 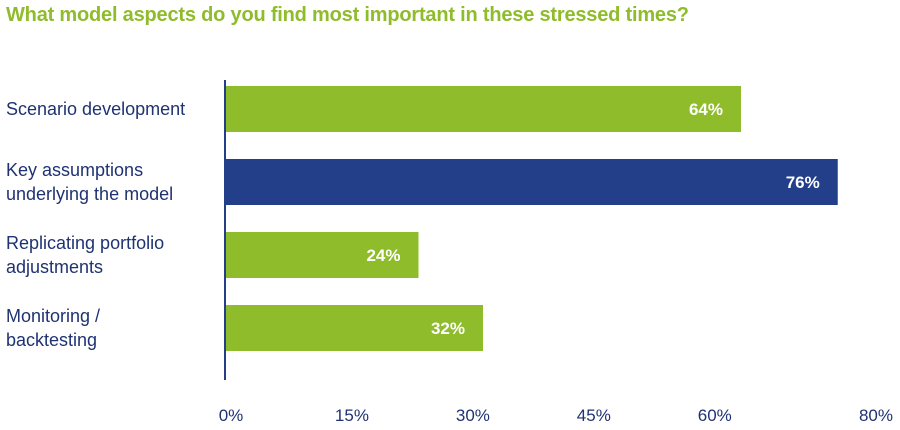 I want to click on category-label-3: Monitoring / backtesting, so click(x=53, y=328).